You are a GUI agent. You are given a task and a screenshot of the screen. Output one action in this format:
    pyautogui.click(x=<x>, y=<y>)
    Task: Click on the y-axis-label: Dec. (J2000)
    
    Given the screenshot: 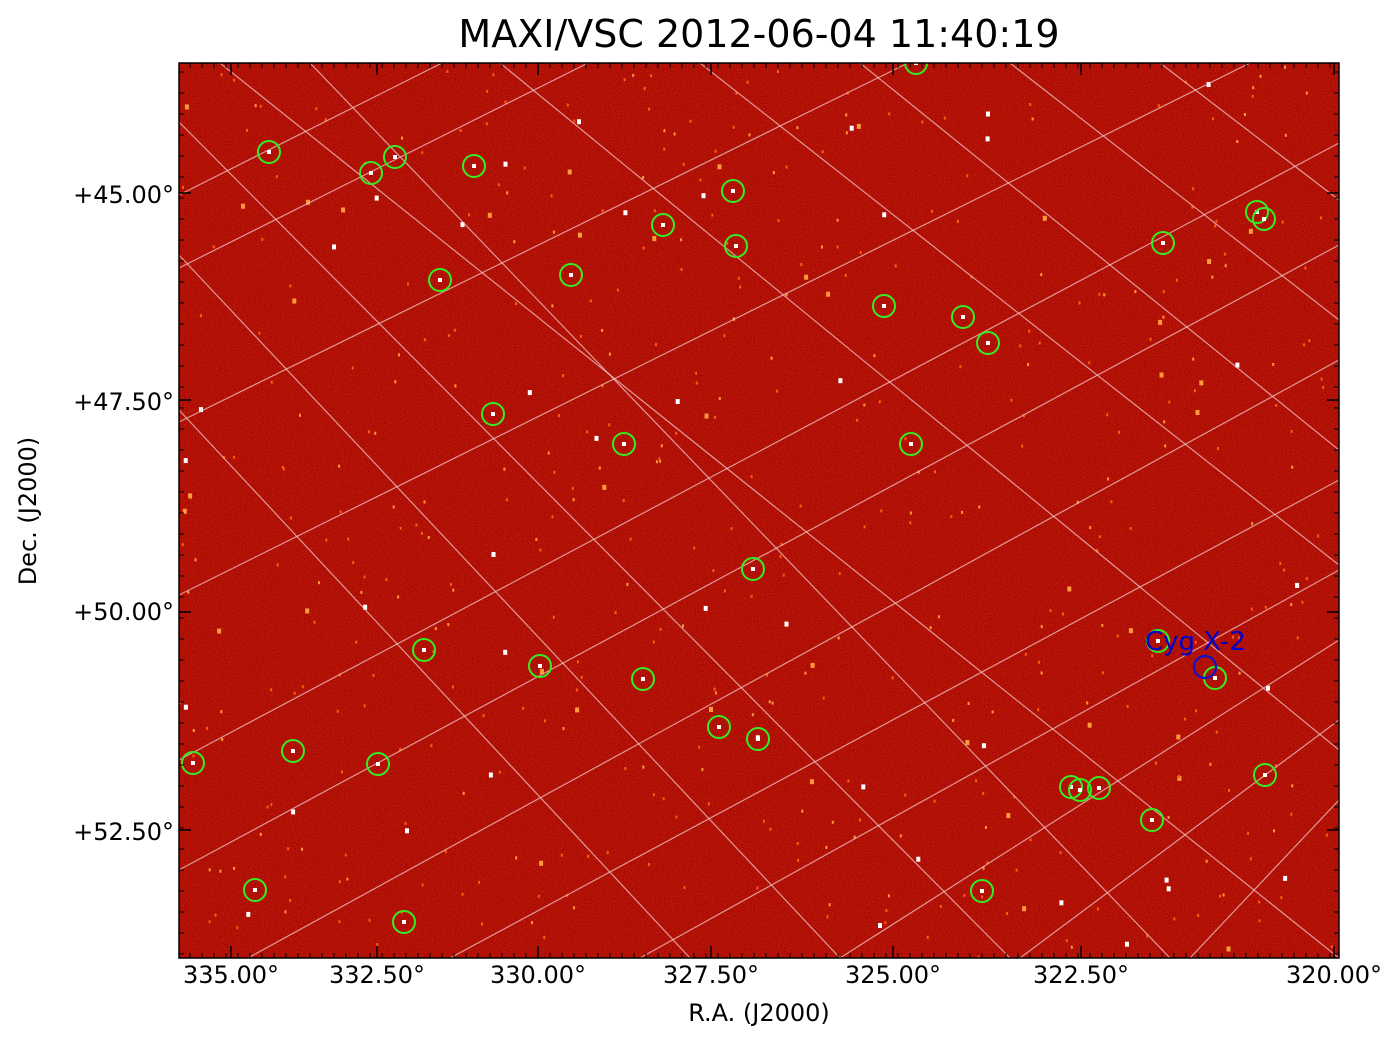 What is the action you would take?
    pyautogui.click(x=28, y=511)
    